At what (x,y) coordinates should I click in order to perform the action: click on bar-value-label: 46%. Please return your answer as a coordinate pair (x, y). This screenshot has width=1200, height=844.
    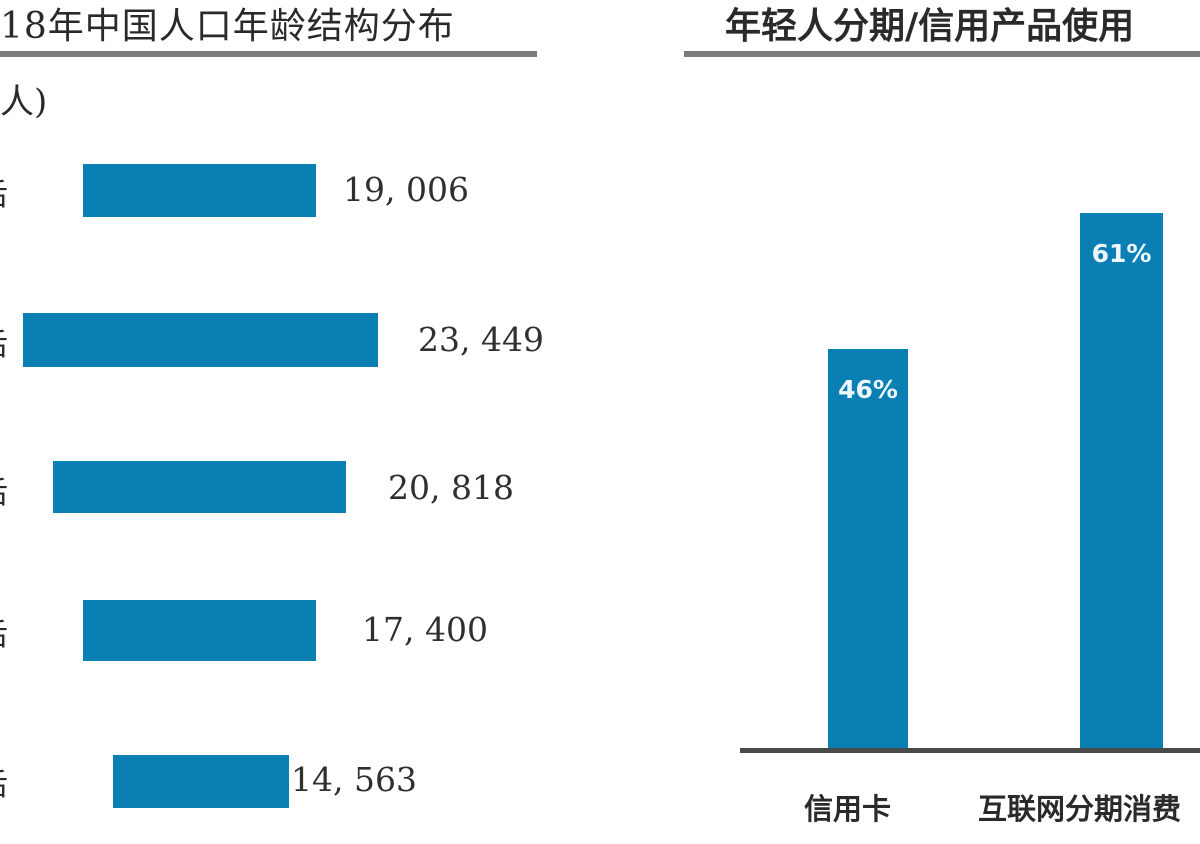
    Looking at the image, I should click on (868, 389).